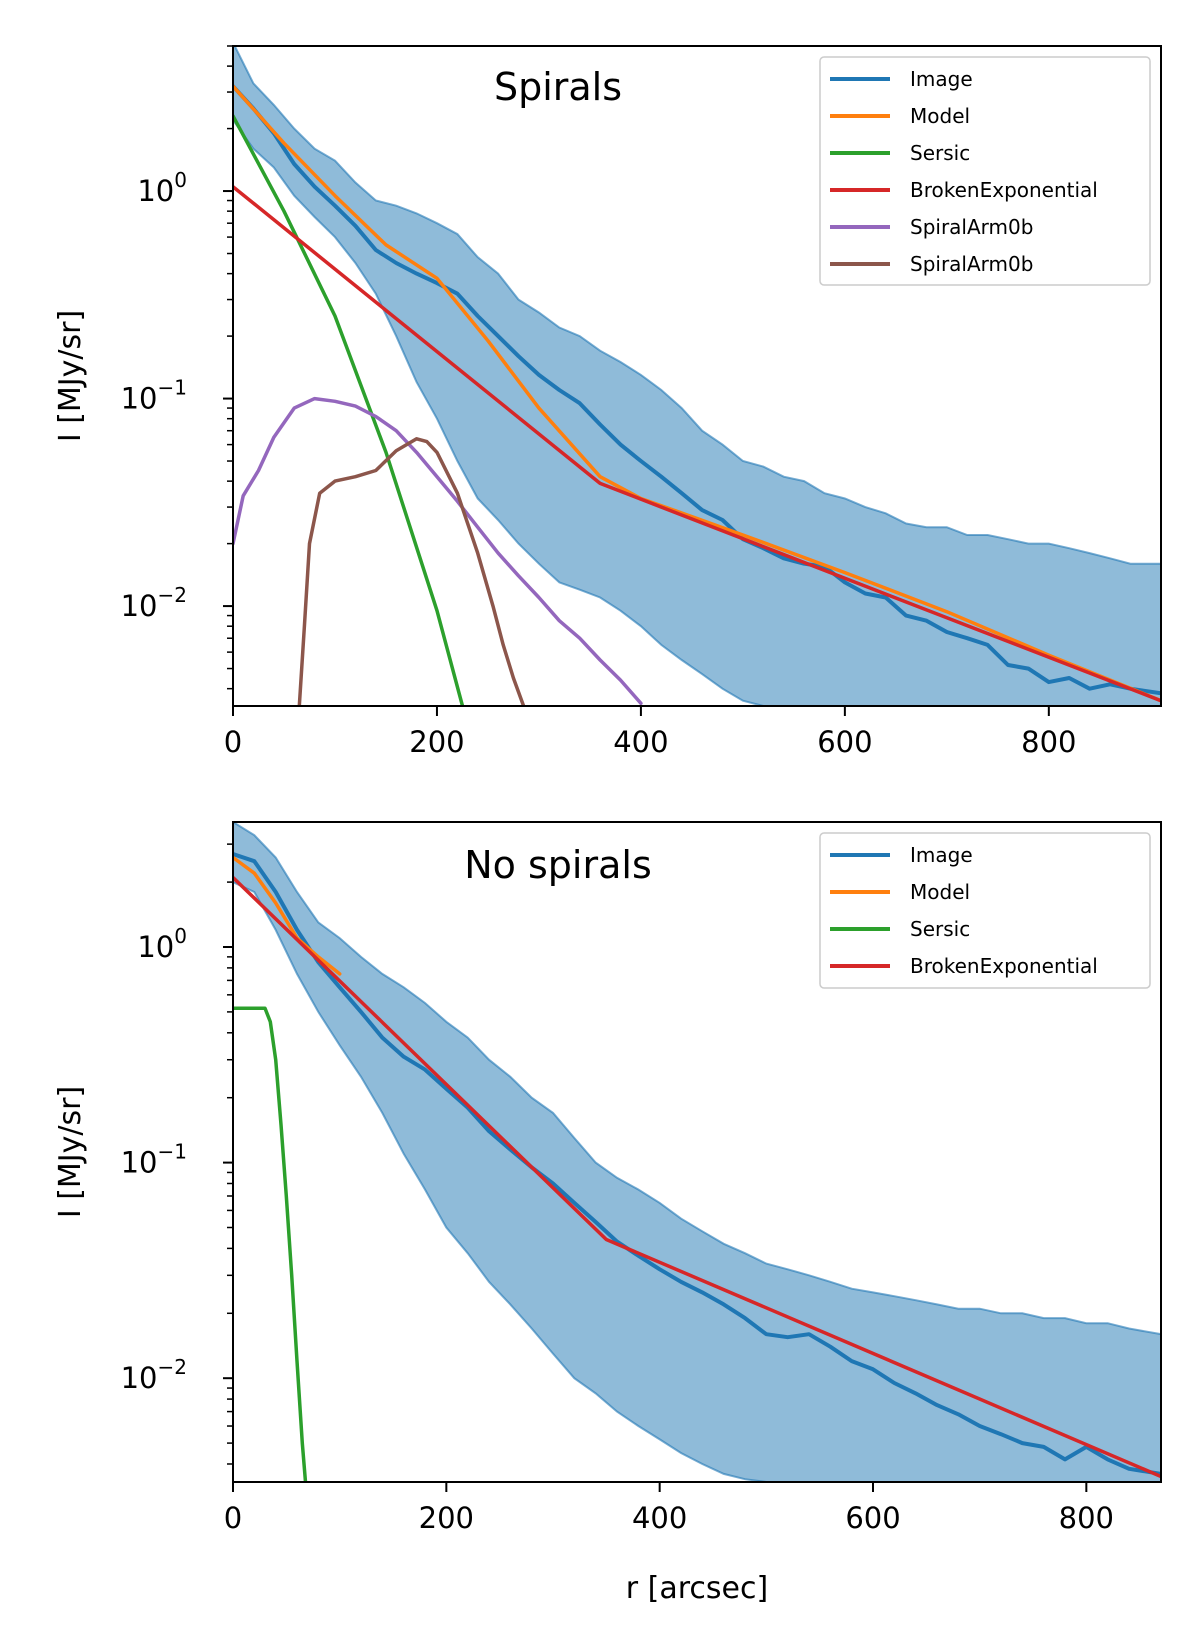 This screenshot has height=1650, width=1200. What do you see at coordinates (558, 87) in the screenshot?
I see `panel-title: Spirals` at bounding box center [558, 87].